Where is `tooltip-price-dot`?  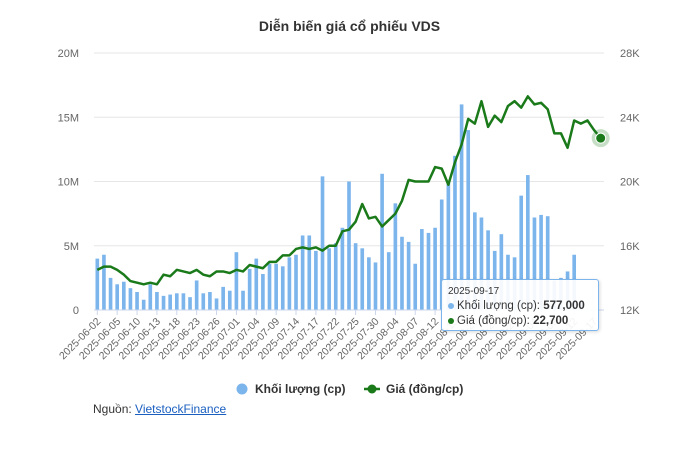 tooltip-price-dot is located at coordinates (451, 320).